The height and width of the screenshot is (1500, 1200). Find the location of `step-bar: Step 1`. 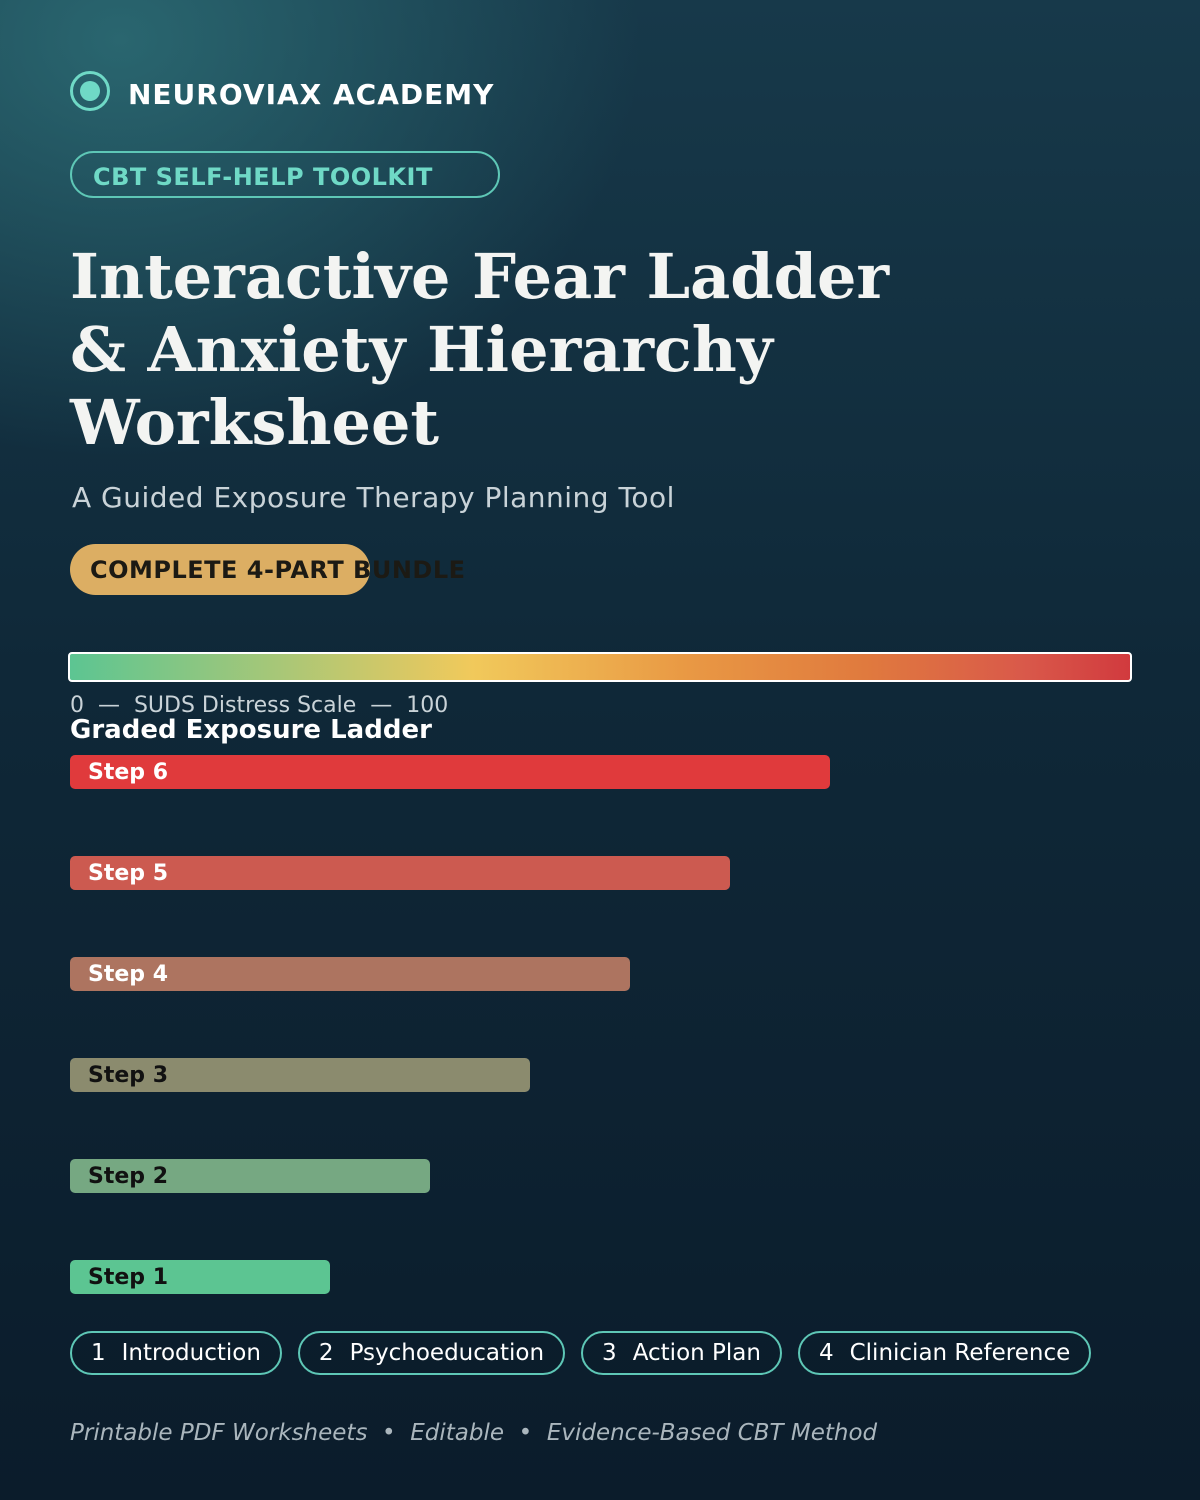

step-bar: Step 1 is located at coordinates (200, 1277).